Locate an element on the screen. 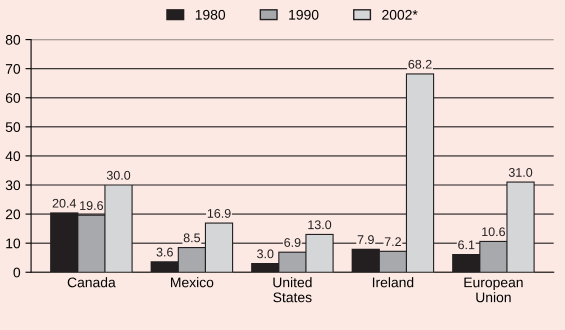  y-tick-label: 0 is located at coordinates (16, 273).